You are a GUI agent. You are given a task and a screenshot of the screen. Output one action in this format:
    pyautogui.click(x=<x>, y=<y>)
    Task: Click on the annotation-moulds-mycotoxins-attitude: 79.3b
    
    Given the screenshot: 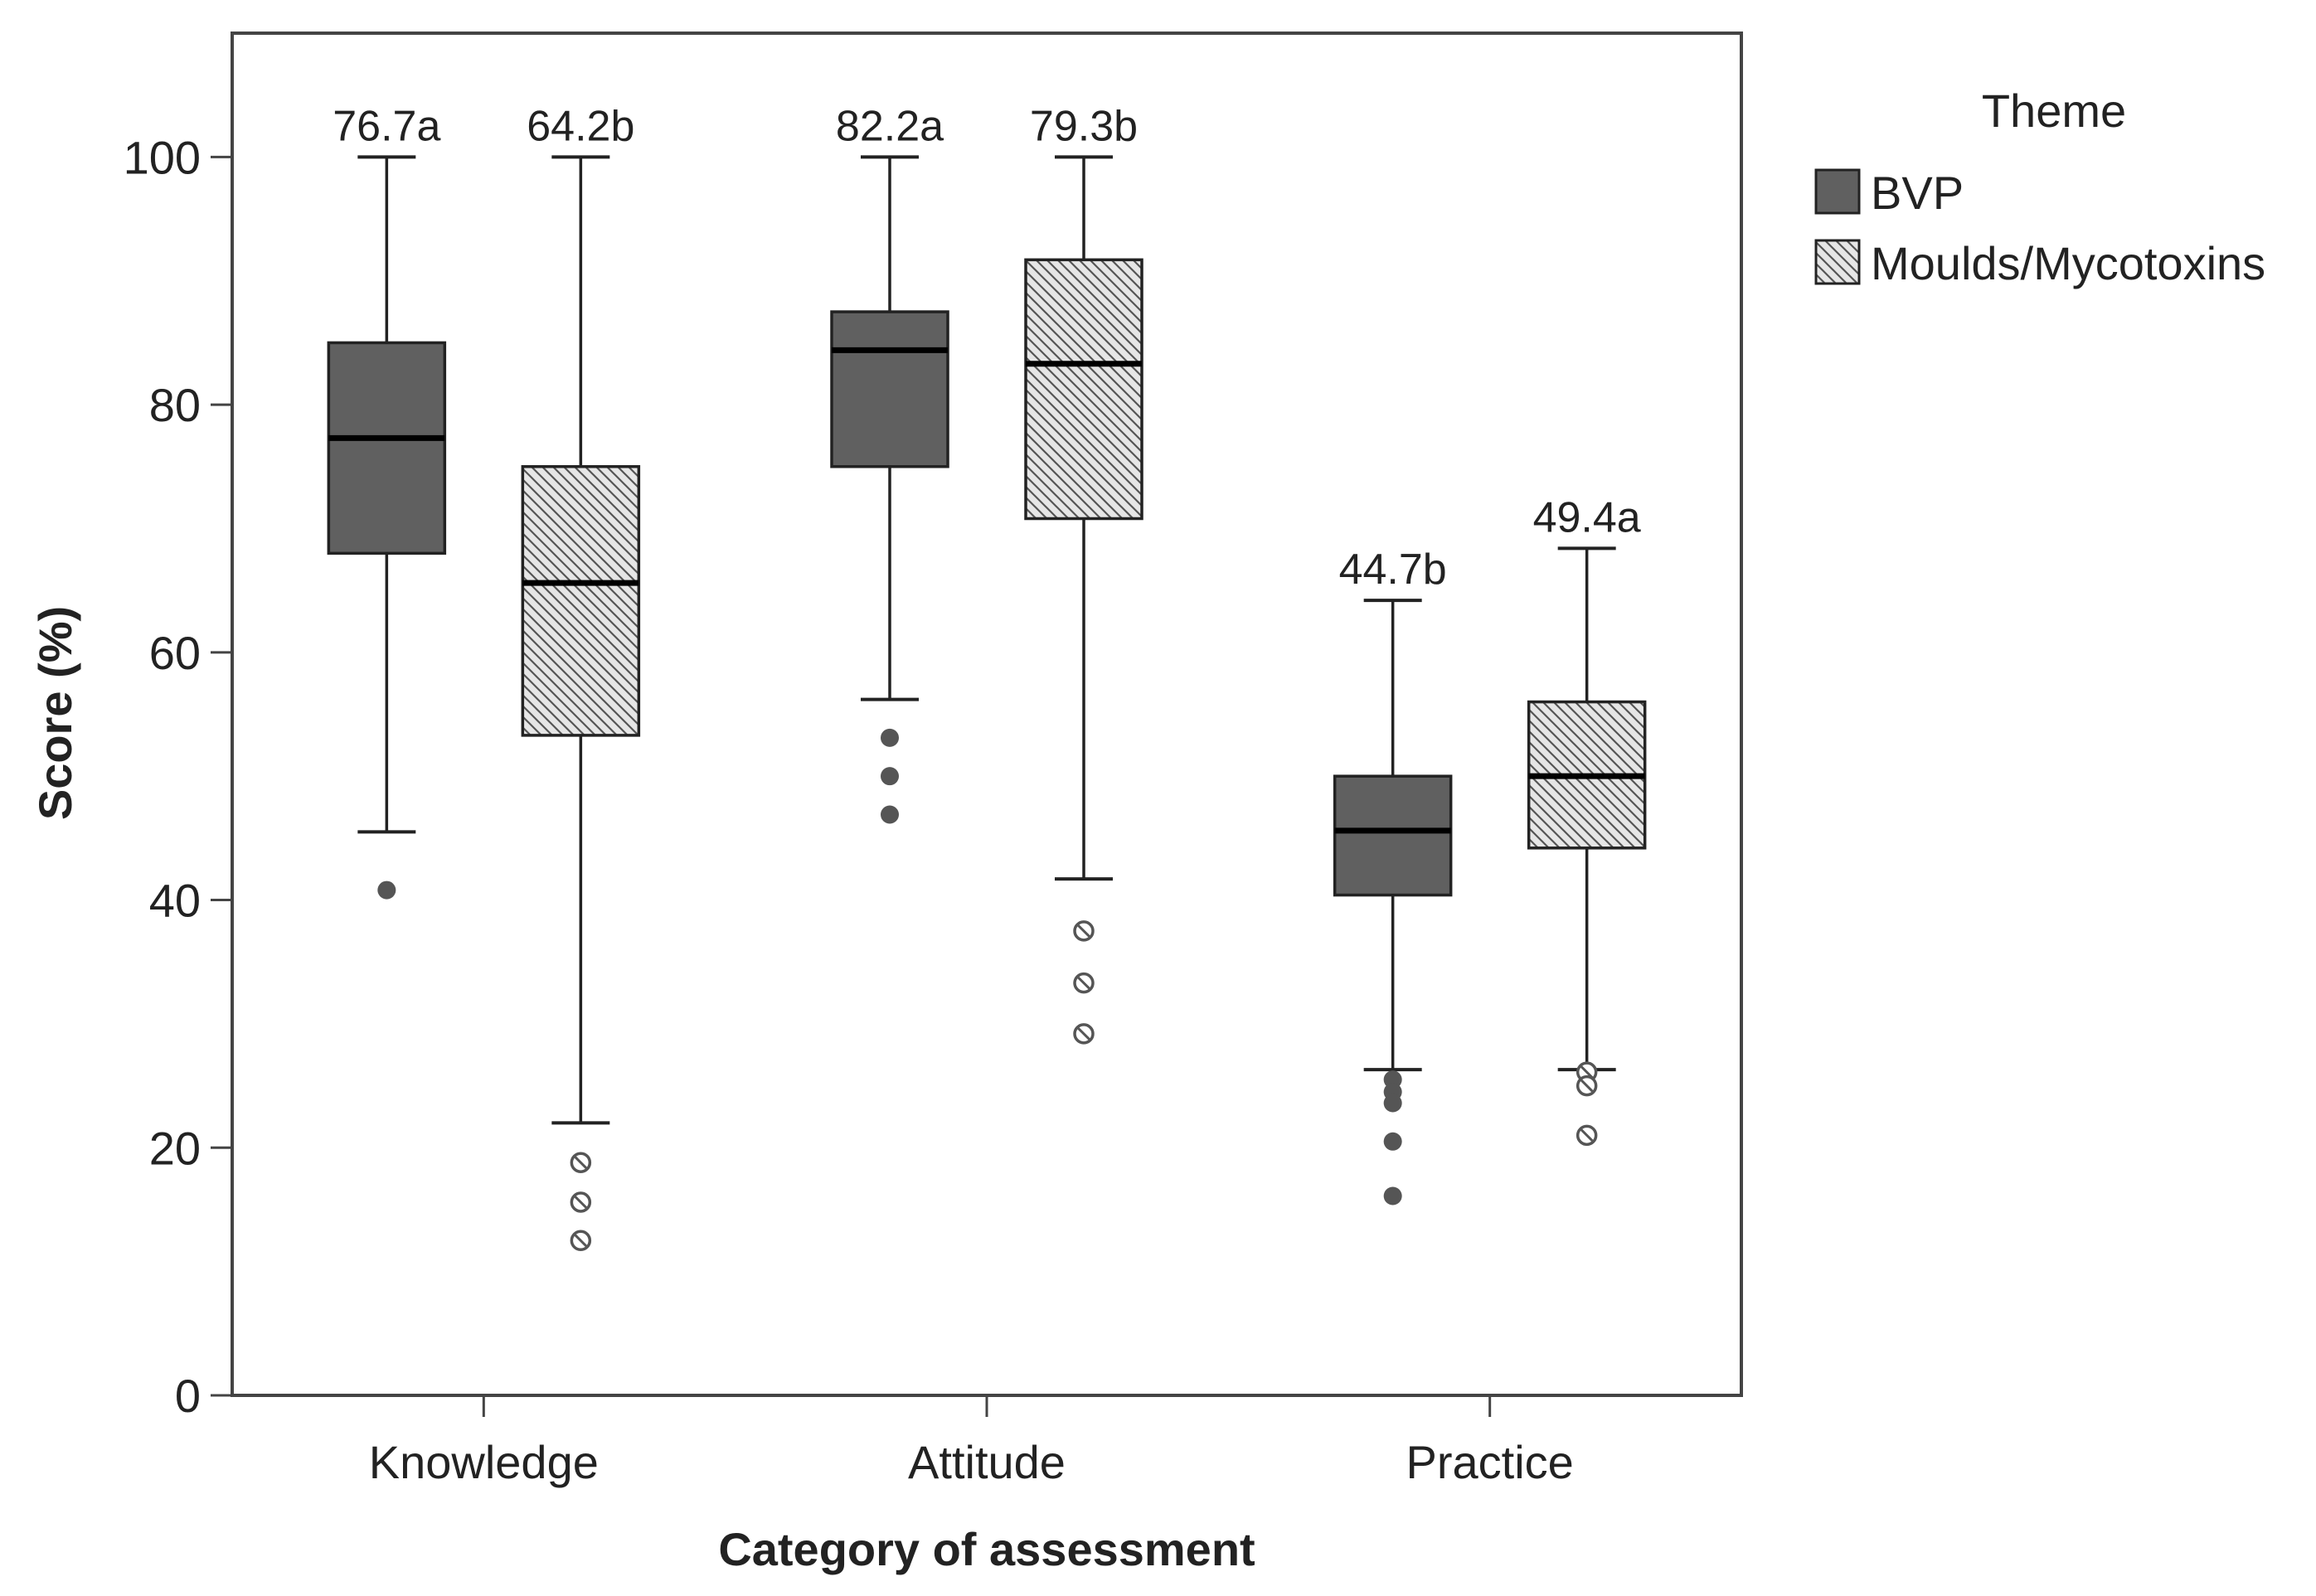 What is the action you would take?
    pyautogui.click(x=1084, y=126)
    